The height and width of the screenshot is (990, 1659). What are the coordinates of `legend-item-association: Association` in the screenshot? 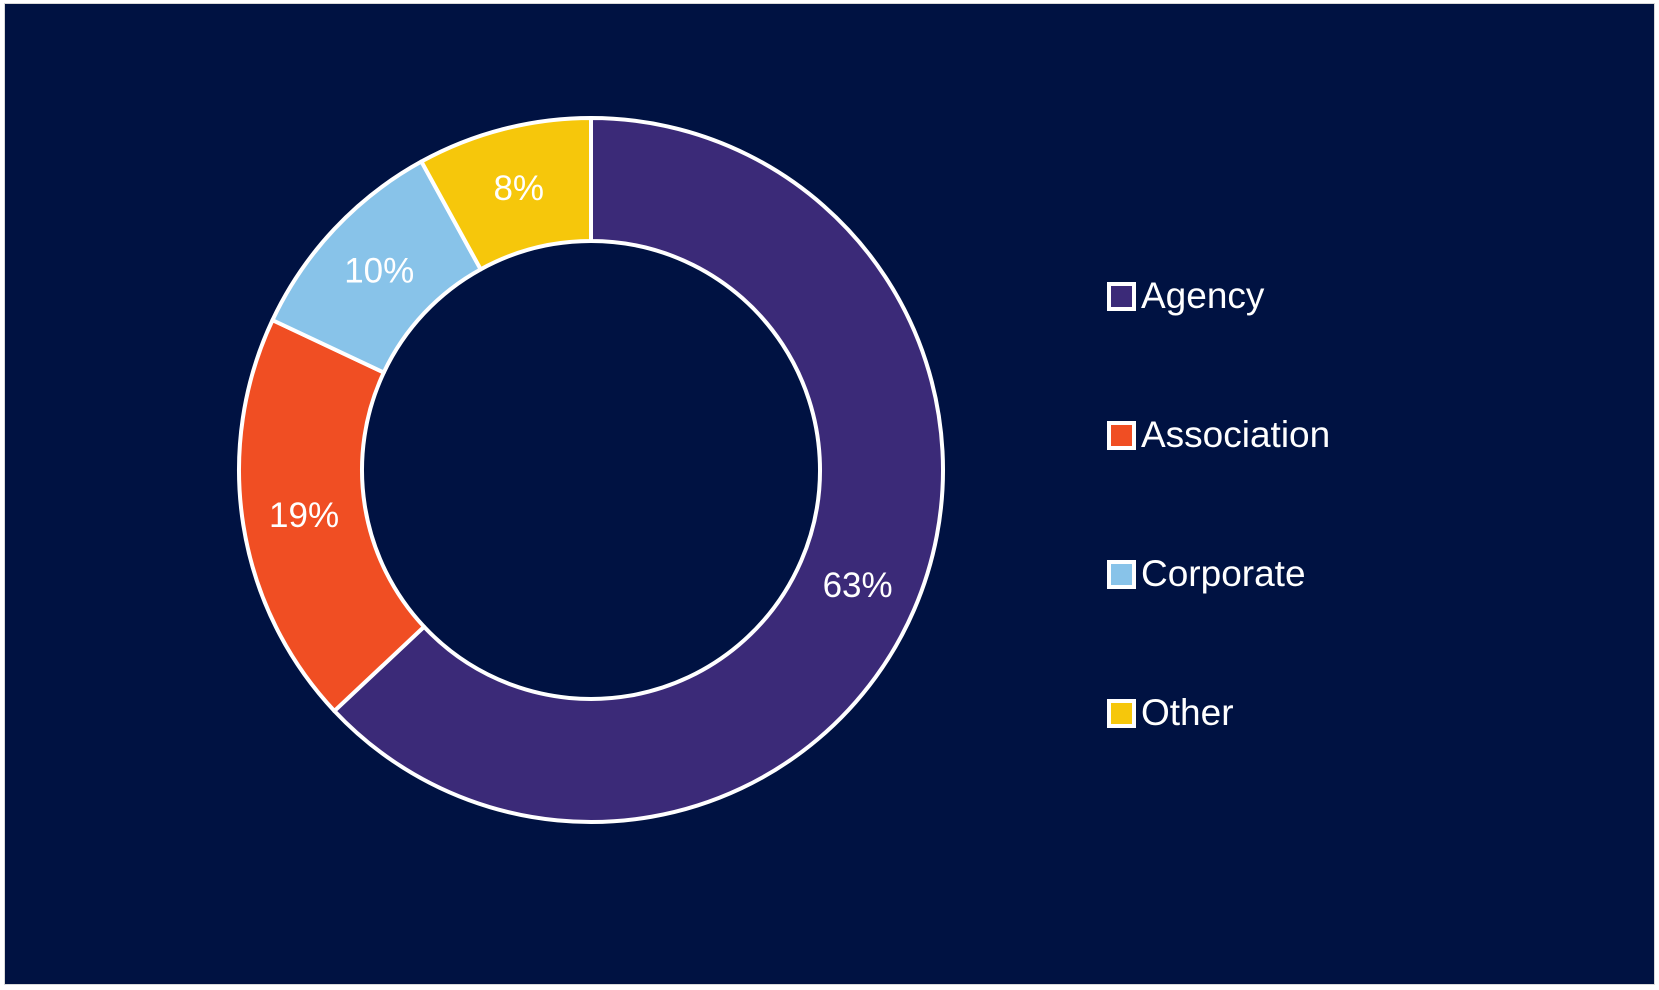 It's located at (1219, 434).